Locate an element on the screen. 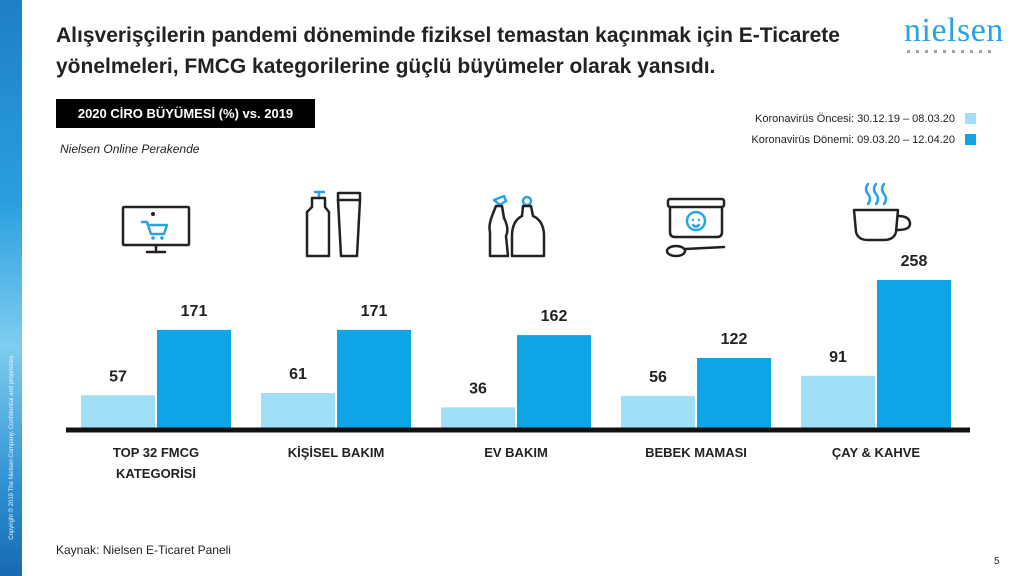  bar-kisisel-bakim-during is located at coordinates (374, 378).